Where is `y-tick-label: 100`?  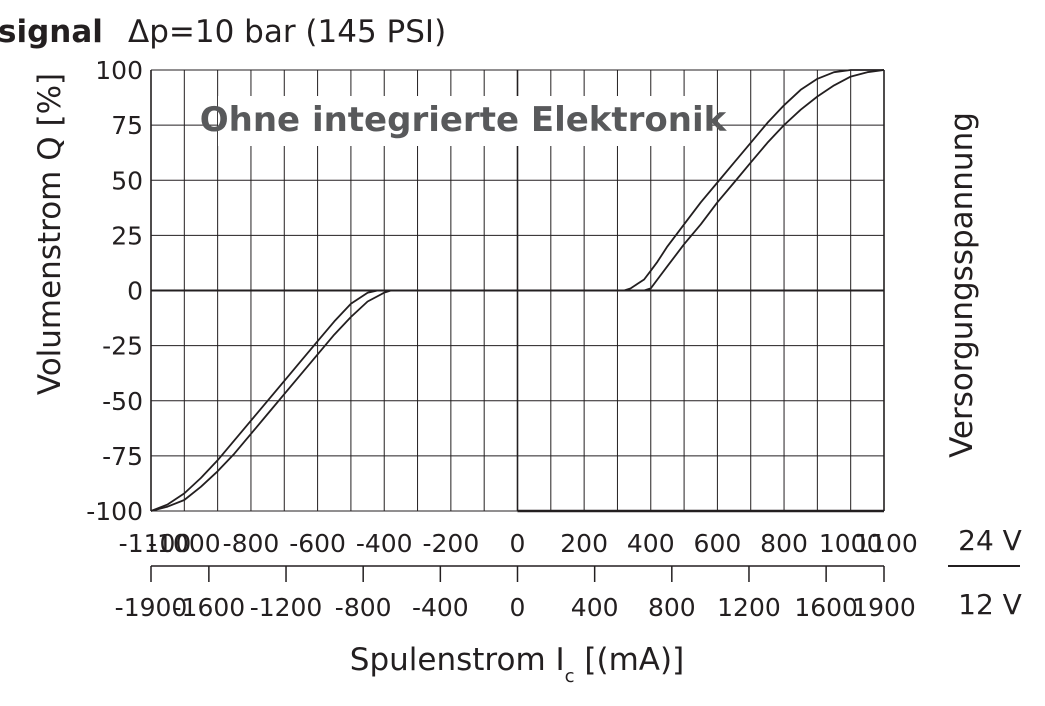 y-tick-label: 100 is located at coordinates (119, 70).